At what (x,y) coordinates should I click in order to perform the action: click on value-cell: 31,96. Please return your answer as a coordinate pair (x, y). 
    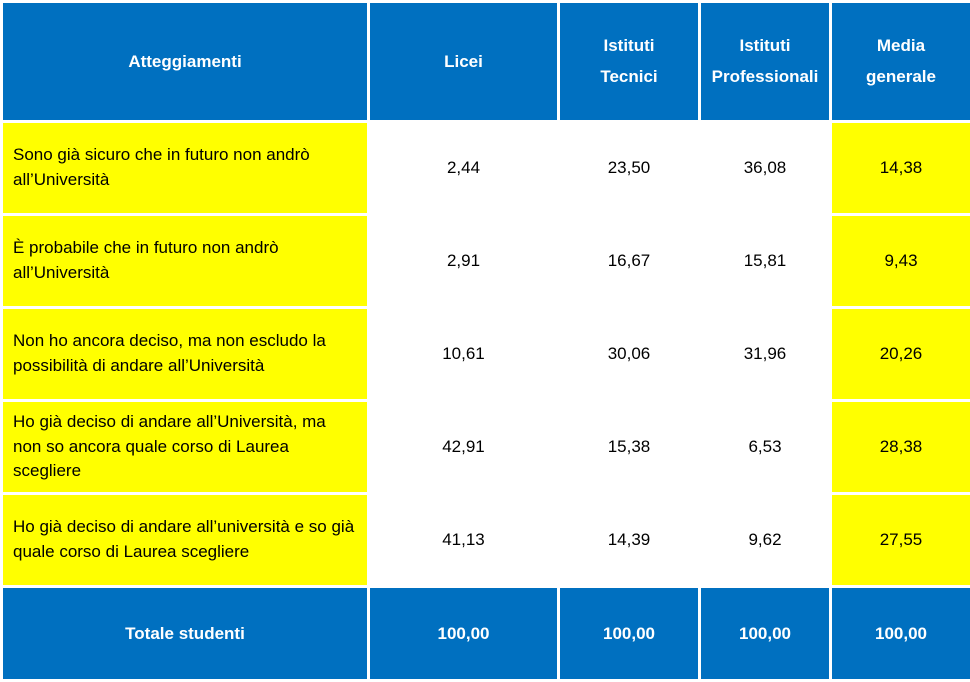
    Looking at the image, I should click on (765, 354).